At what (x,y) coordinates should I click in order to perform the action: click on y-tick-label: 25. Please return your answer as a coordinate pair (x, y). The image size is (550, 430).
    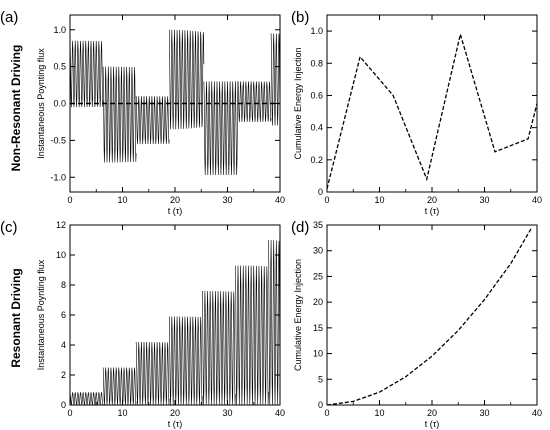
    Looking at the image, I should click on (318, 276).